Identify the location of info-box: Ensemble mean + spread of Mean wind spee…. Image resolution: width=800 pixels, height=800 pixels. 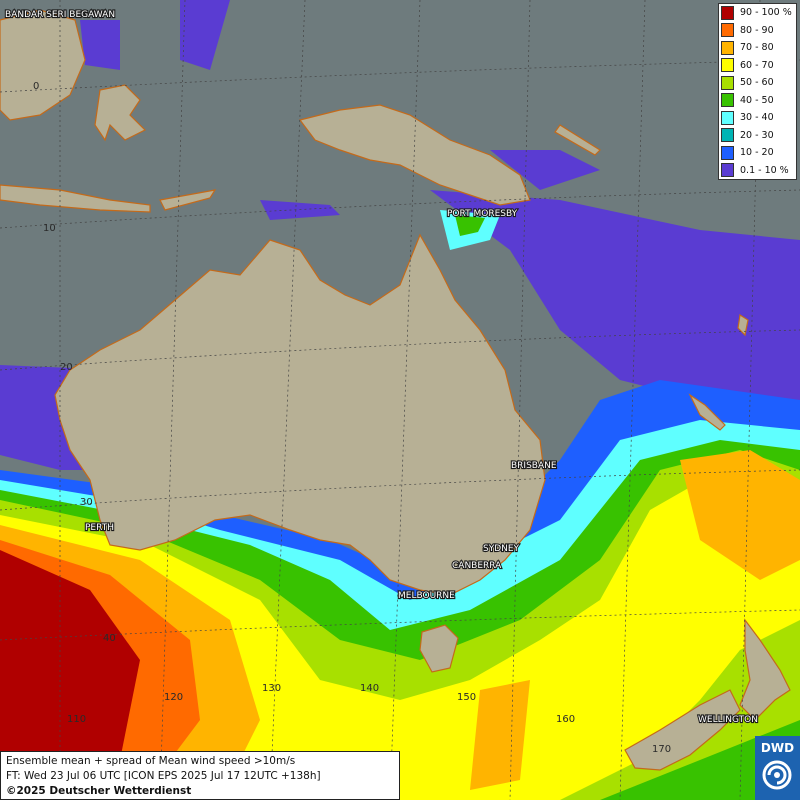
(200, 775).